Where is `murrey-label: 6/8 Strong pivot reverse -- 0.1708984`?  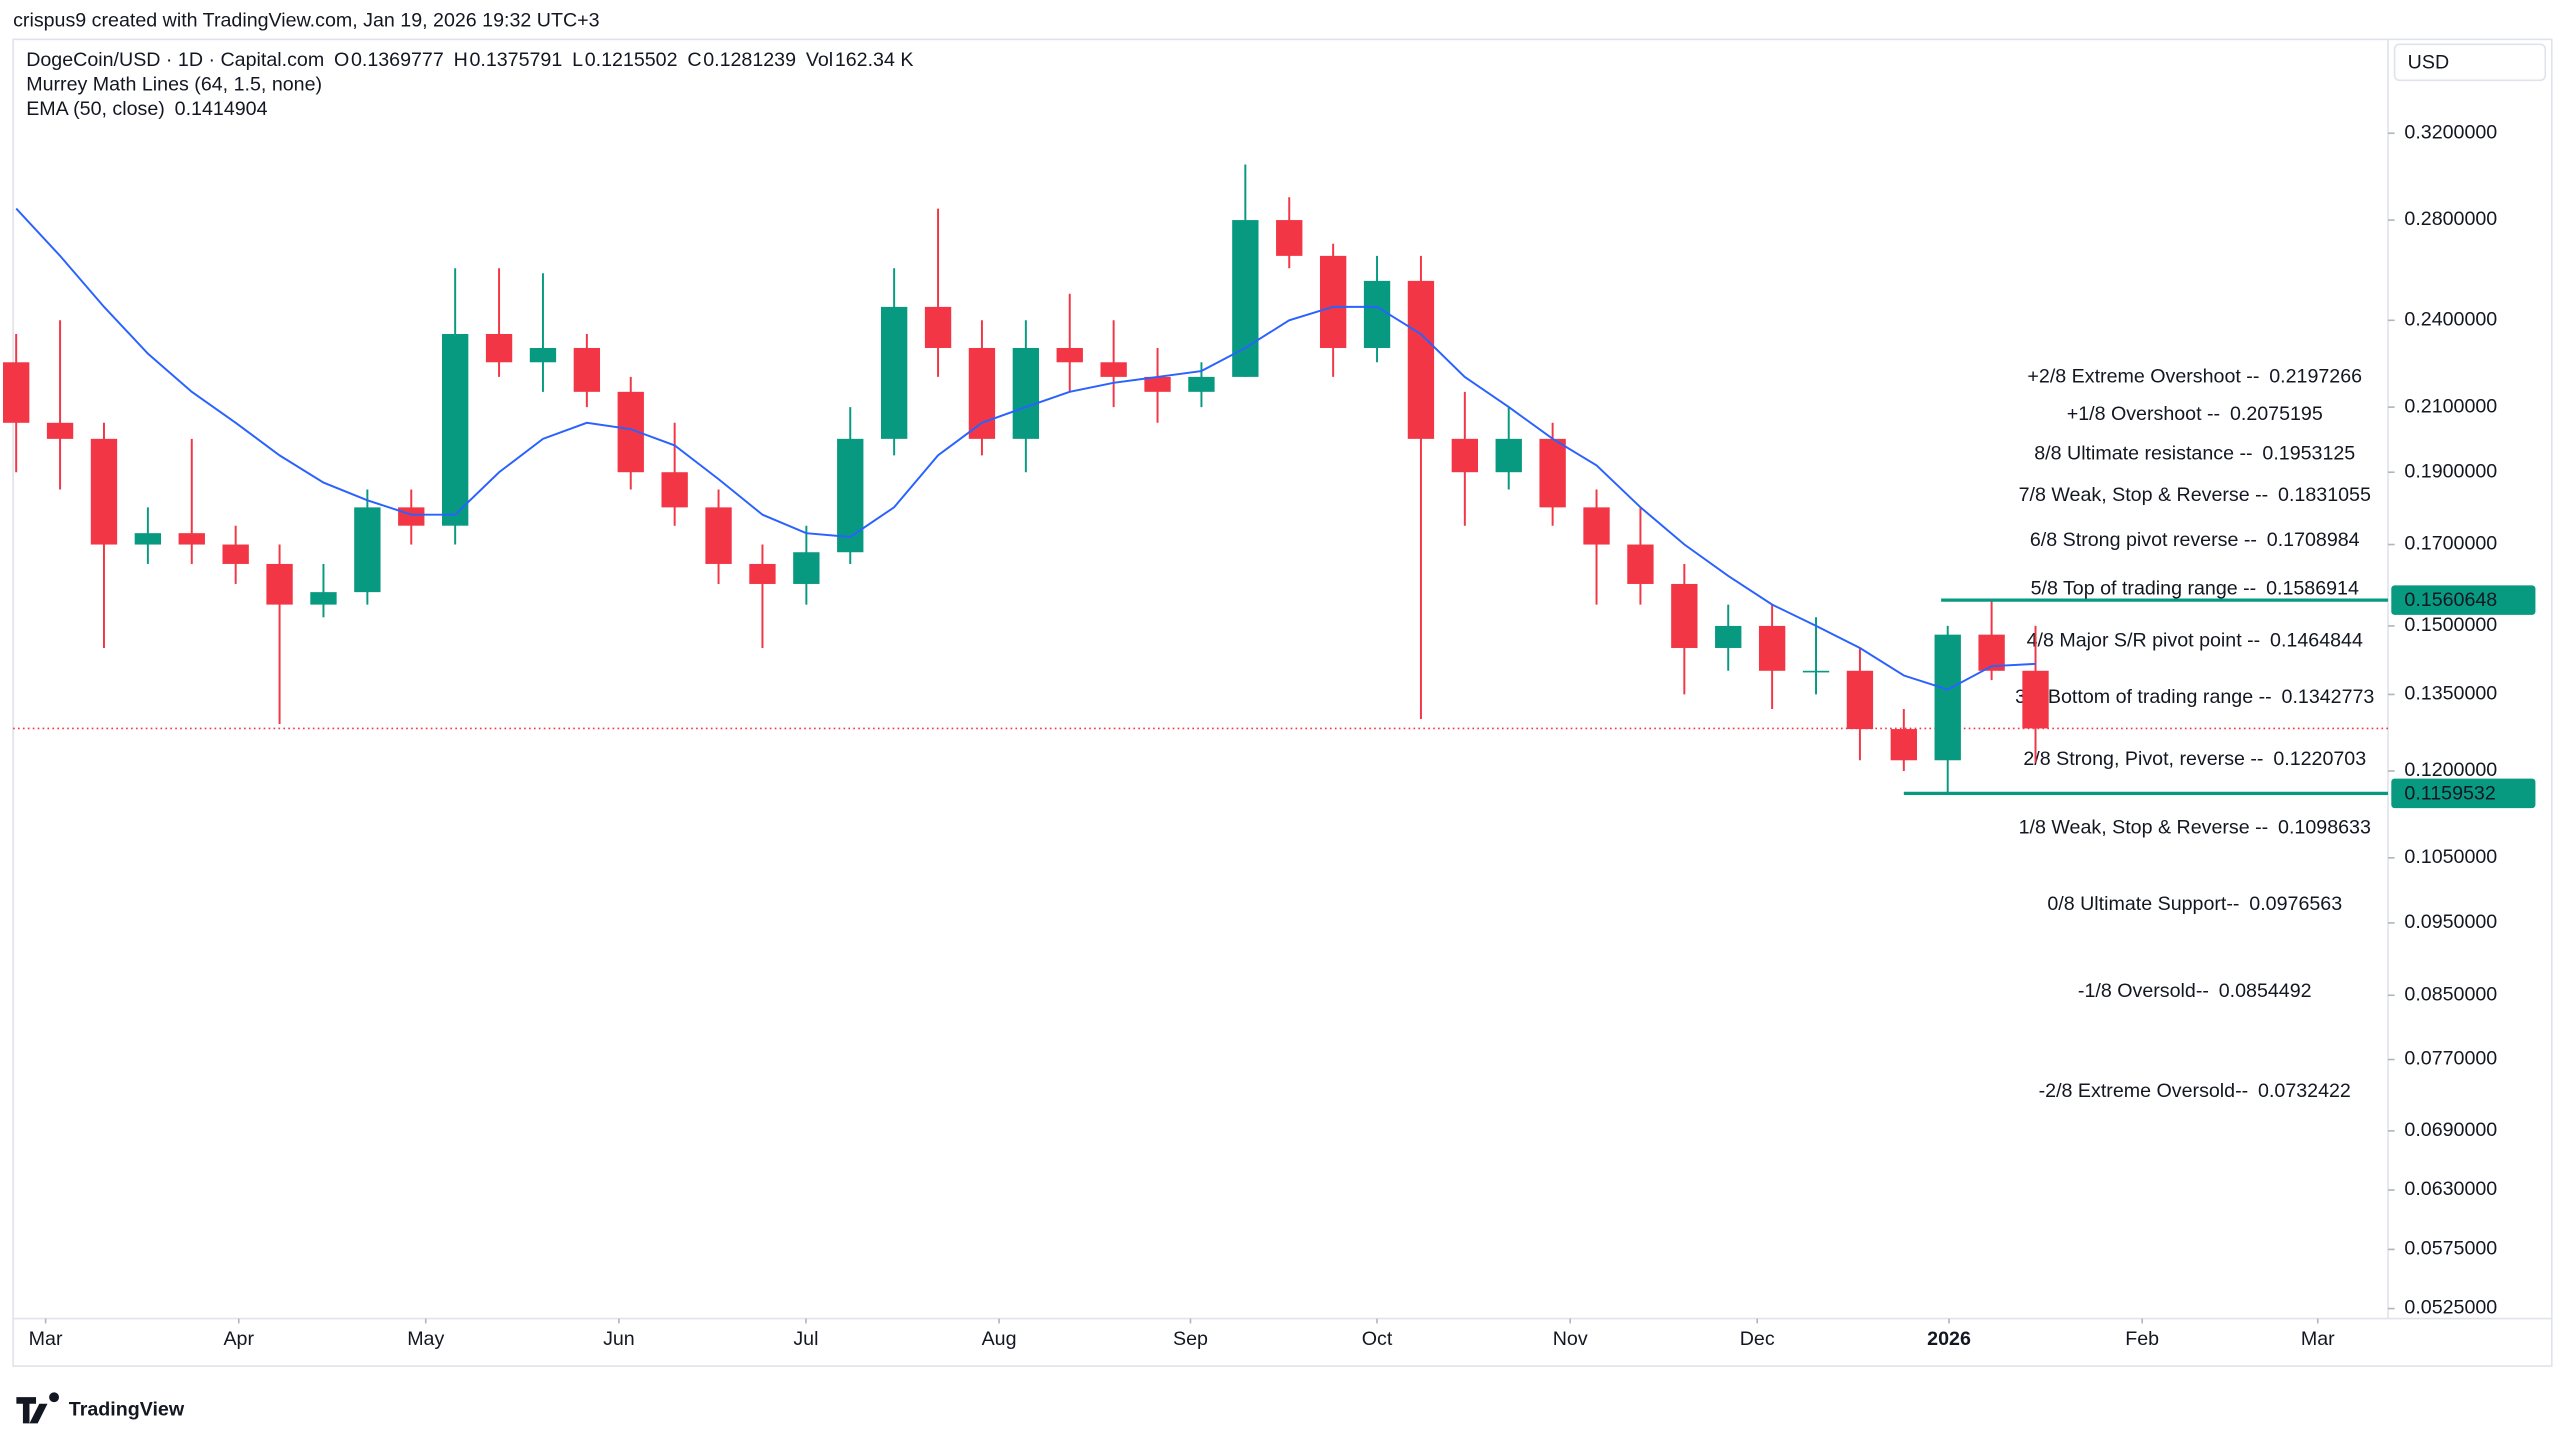 murrey-label: 6/8 Strong pivot reverse -- 0.1708984 is located at coordinates (2195, 540).